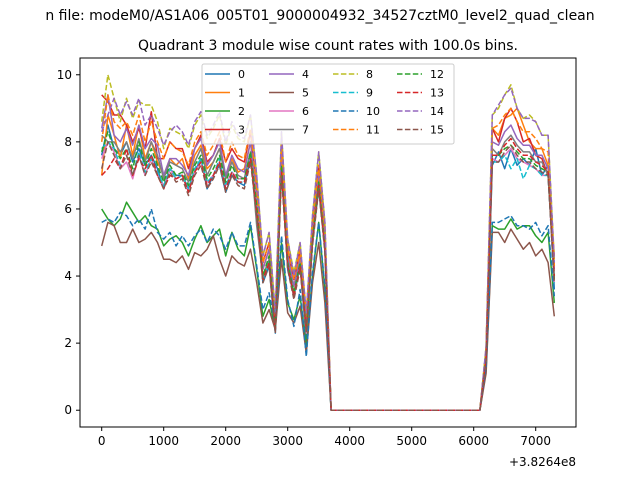 The height and width of the screenshot is (480, 640). Describe the element at coordinates (437, 74) in the screenshot. I see `legend-label-12: 12` at that location.